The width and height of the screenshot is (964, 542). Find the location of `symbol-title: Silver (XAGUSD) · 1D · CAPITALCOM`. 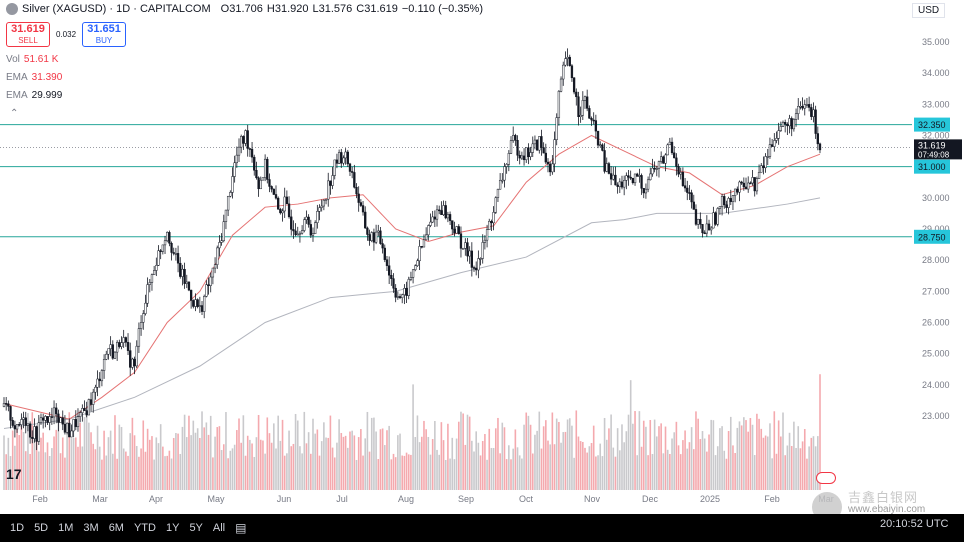

symbol-title: Silver (XAGUSD) · 1D · CAPITALCOM is located at coordinates (116, 9).